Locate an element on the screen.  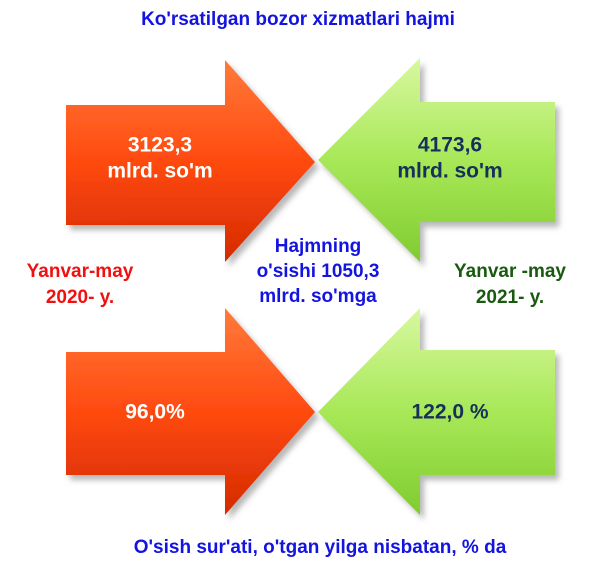
title: Ko'rsatilgan bozor xizmatlari hajmi is located at coordinates (298, 19).